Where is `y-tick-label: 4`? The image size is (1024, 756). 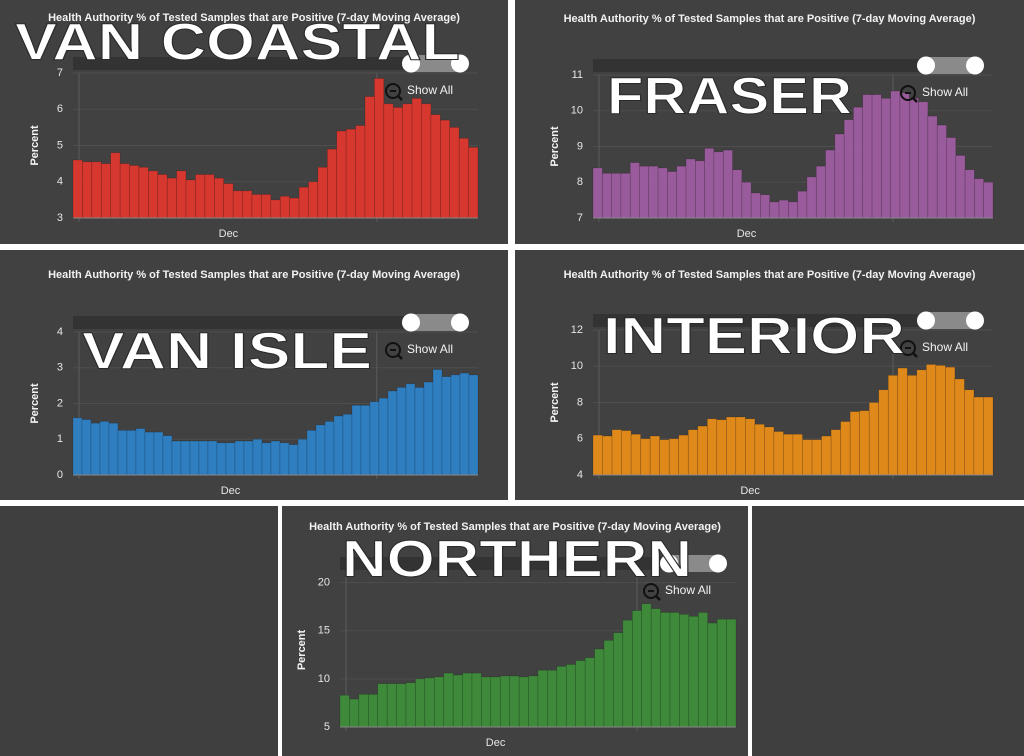 y-tick-label: 4 is located at coordinates (580, 475).